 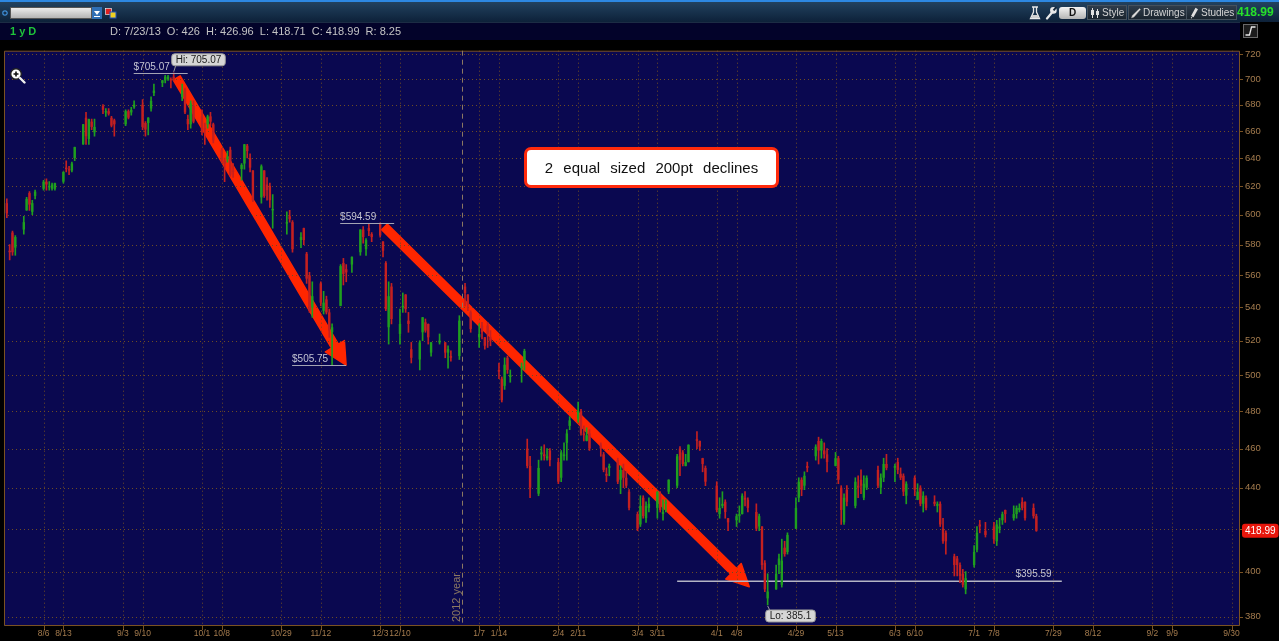 I want to click on y-tick-label: 620, so click(x=1253, y=185).